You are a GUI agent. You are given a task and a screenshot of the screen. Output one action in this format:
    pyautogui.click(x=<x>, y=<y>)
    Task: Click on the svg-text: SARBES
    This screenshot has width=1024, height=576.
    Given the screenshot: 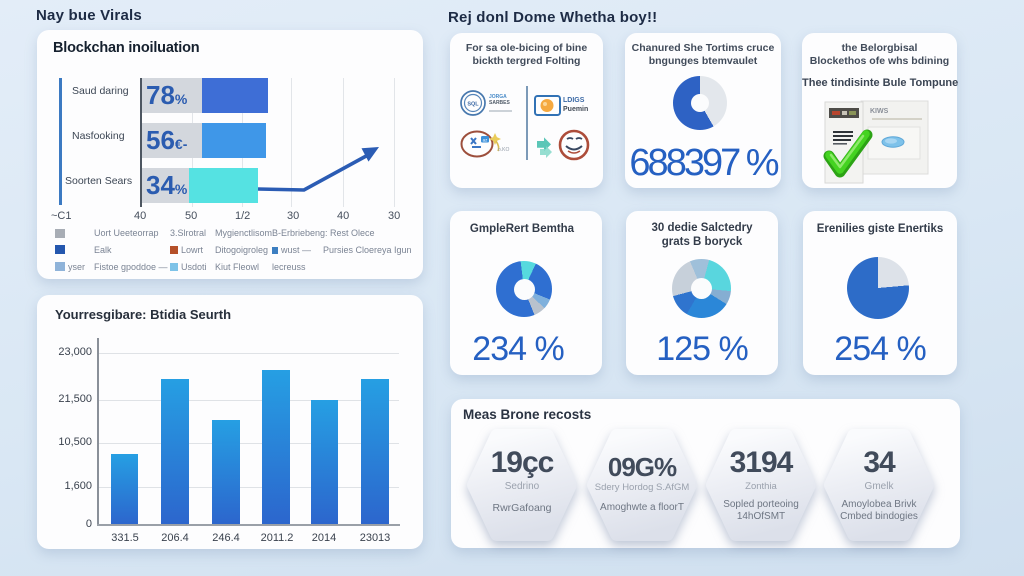 What is the action you would take?
    pyautogui.click(x=500, y=103)
    